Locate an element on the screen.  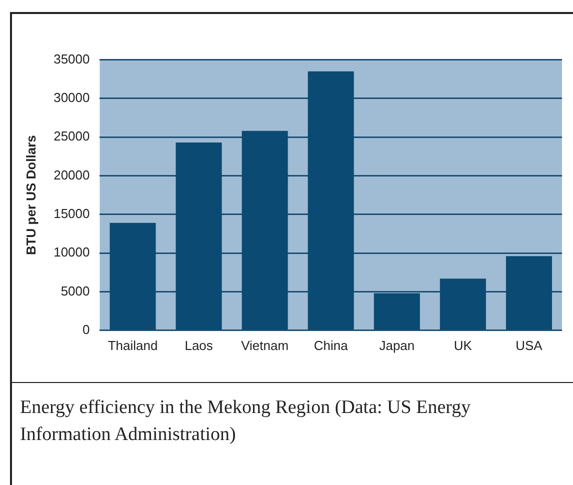
x-tick-label: USA is located at coordinates (529, 345).